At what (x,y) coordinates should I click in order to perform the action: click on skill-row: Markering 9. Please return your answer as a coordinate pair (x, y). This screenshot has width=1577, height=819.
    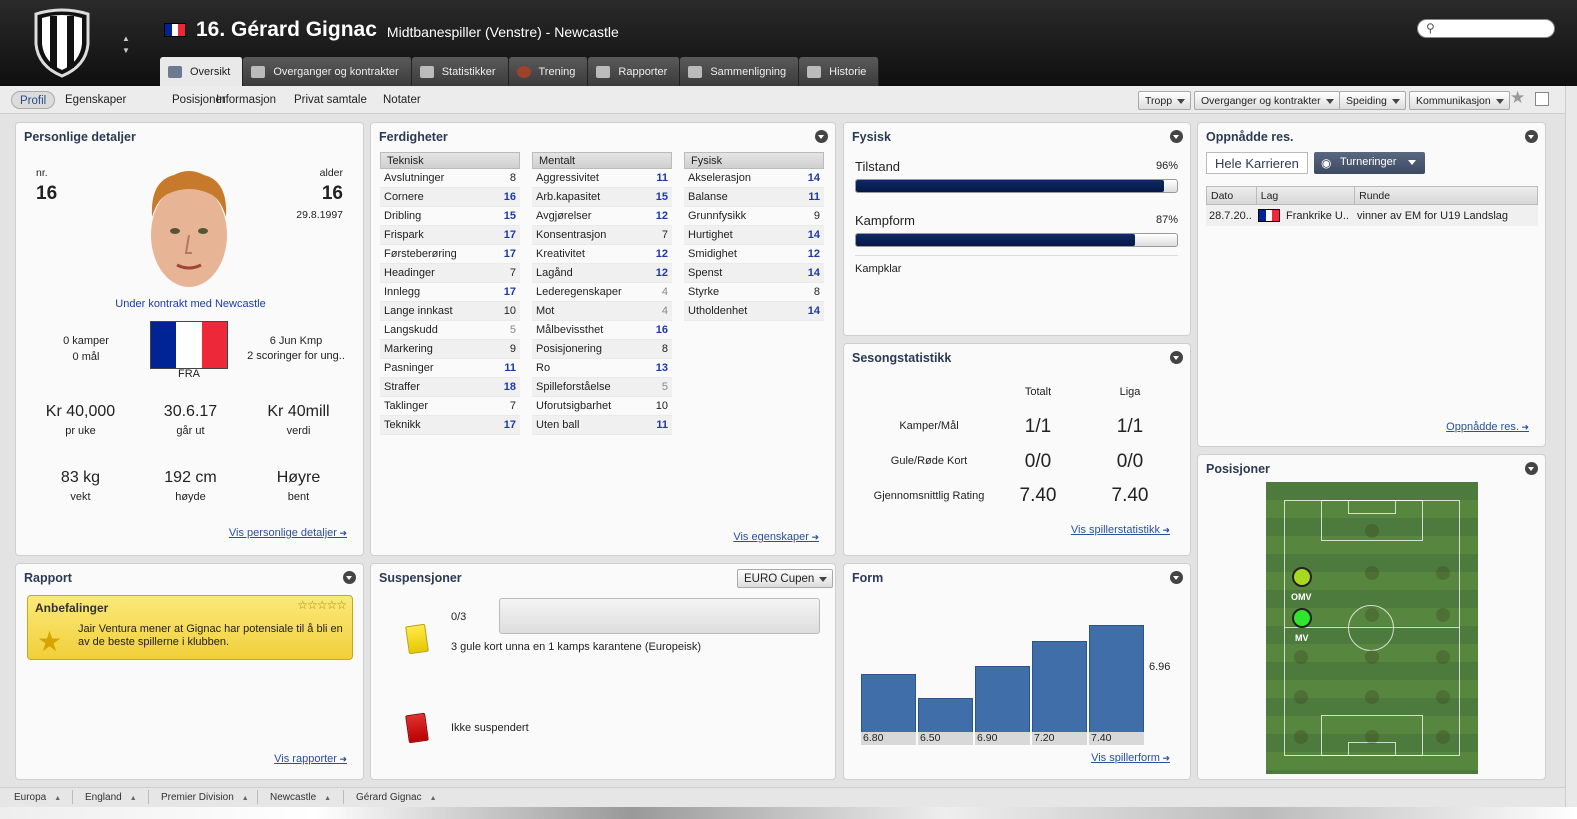
    Looking at the image, I should click on (450, 349).